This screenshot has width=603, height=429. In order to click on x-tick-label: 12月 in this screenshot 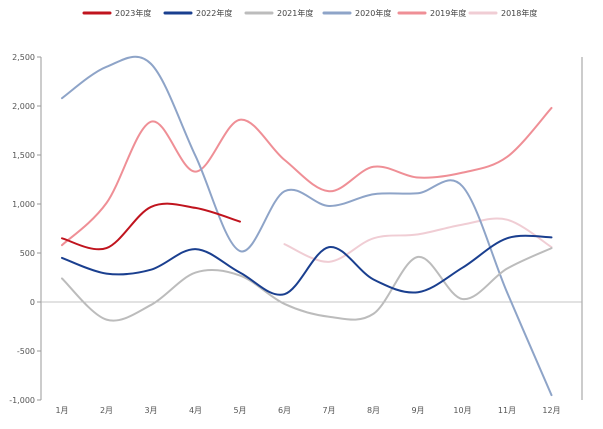, I will do `click(551, 410)`.